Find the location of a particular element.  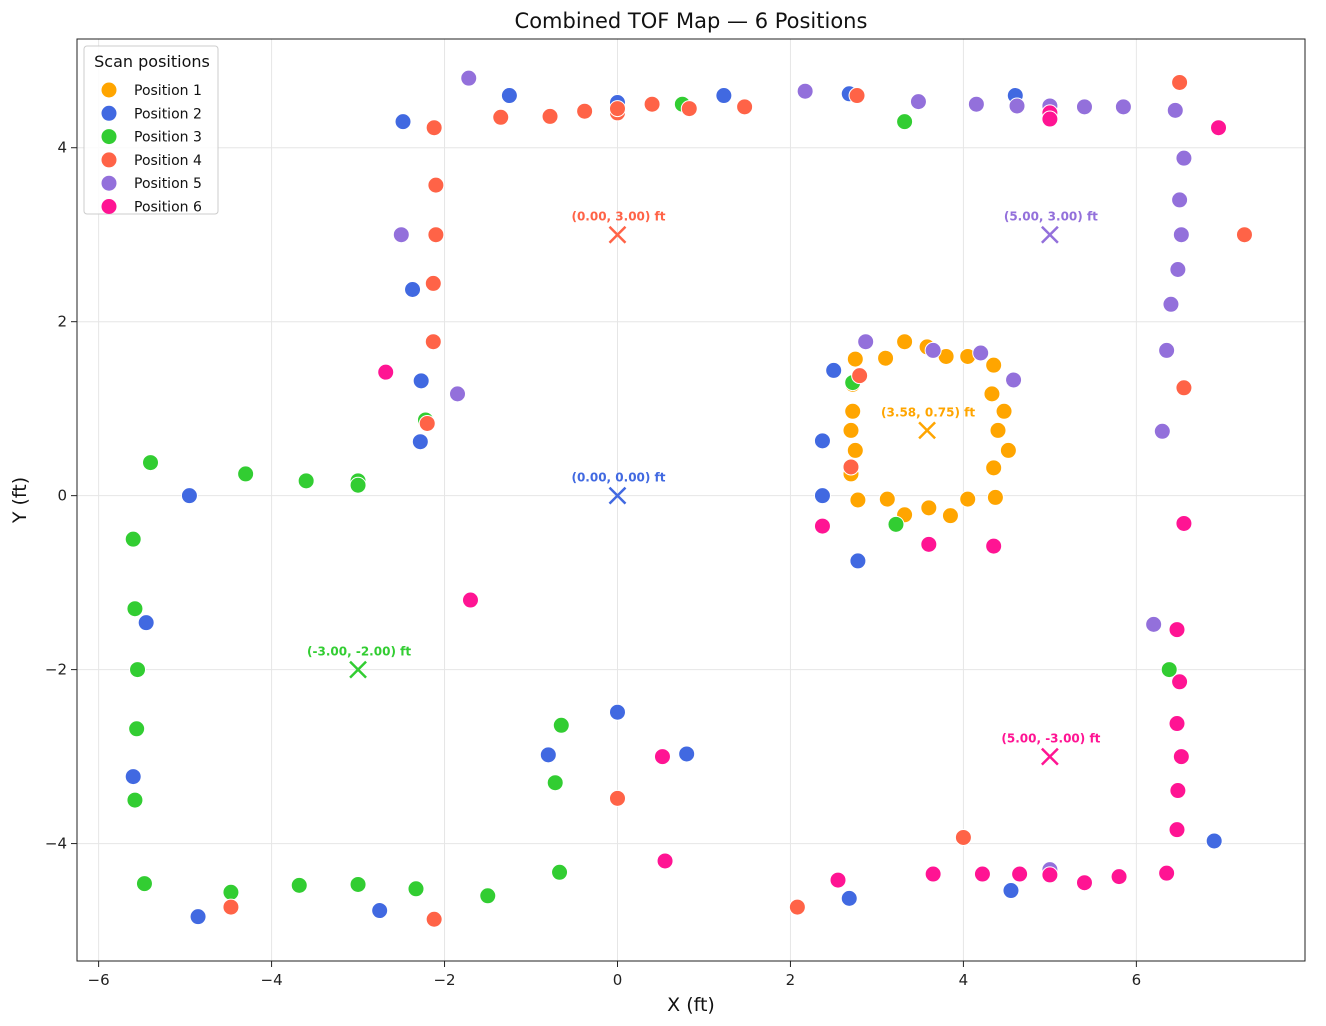

y-tick-label: −2 is located at coordinates (56, 670).